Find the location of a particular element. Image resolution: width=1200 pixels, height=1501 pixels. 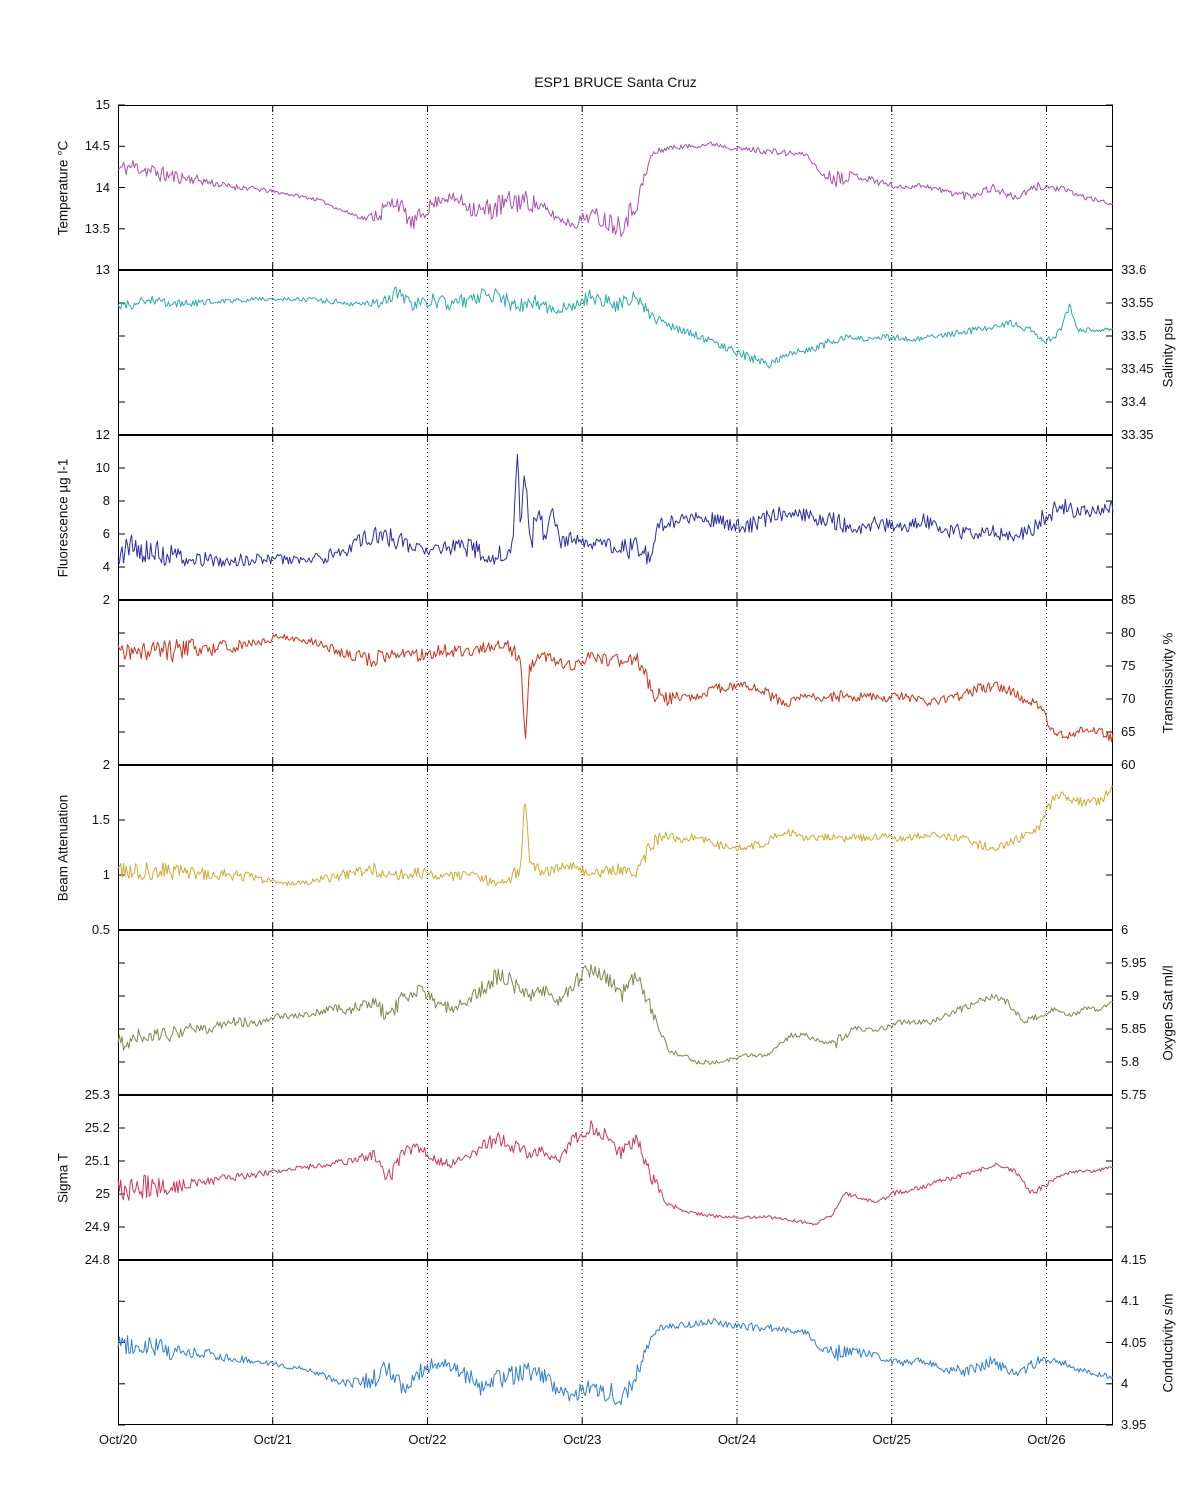

transmissivity-series-line is located at coordinates (615, 688).